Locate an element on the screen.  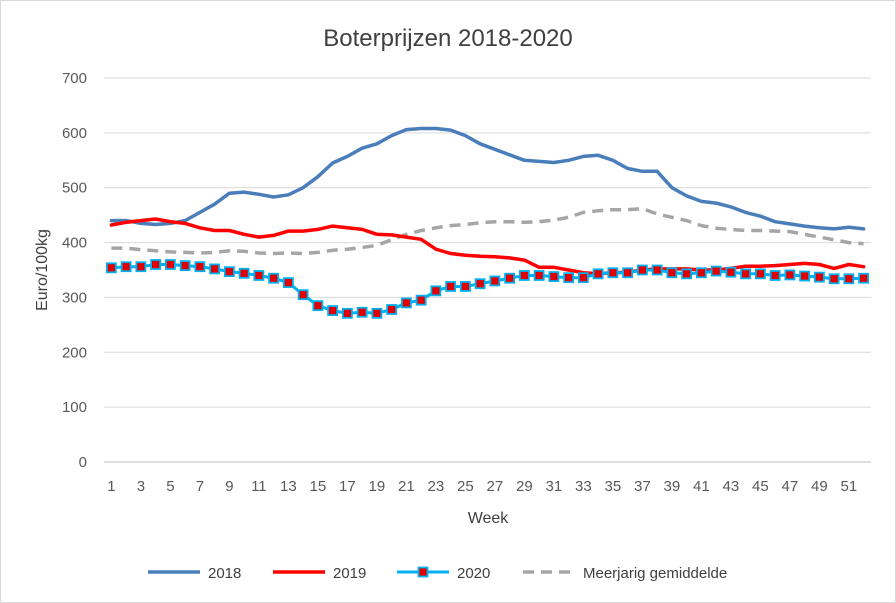
y-tick-label: 400 is located at coordinates (74, 243).